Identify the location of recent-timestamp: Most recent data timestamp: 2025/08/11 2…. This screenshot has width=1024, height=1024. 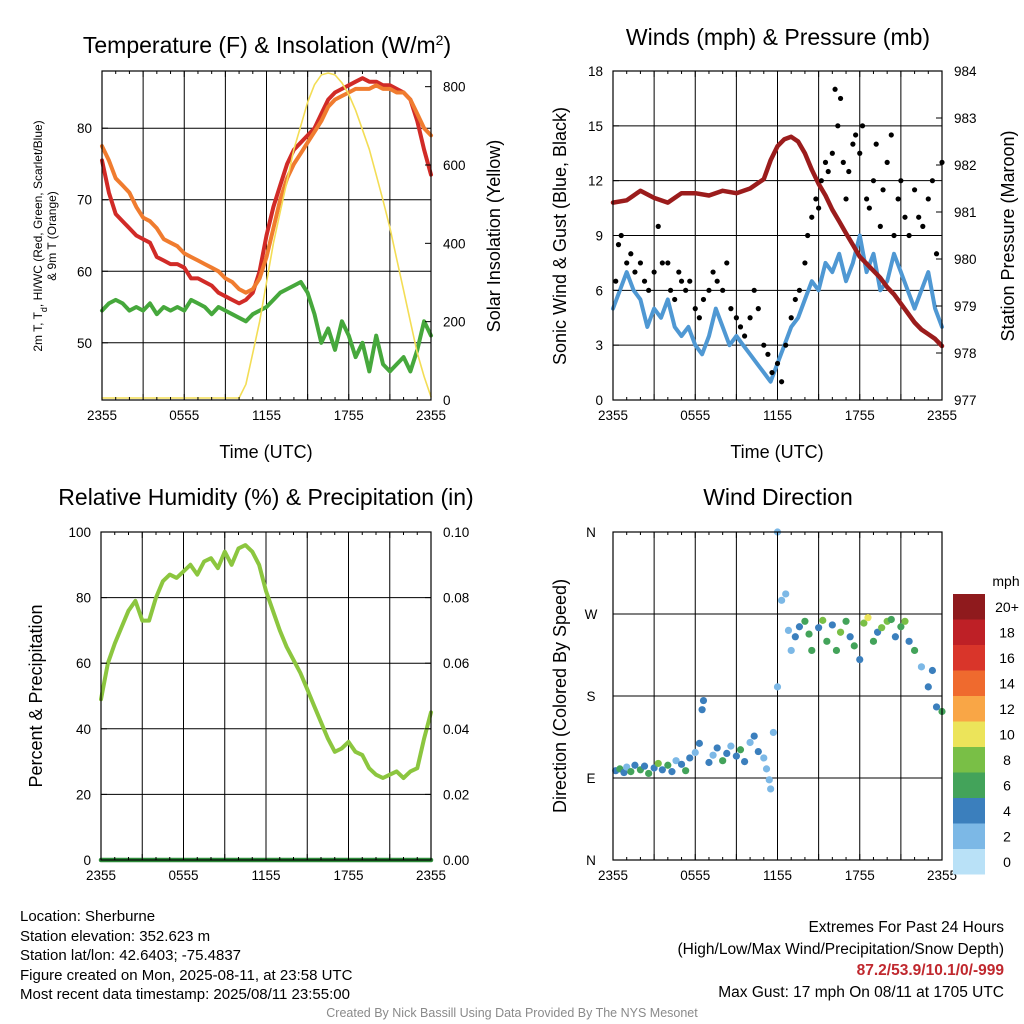
(185, 994).